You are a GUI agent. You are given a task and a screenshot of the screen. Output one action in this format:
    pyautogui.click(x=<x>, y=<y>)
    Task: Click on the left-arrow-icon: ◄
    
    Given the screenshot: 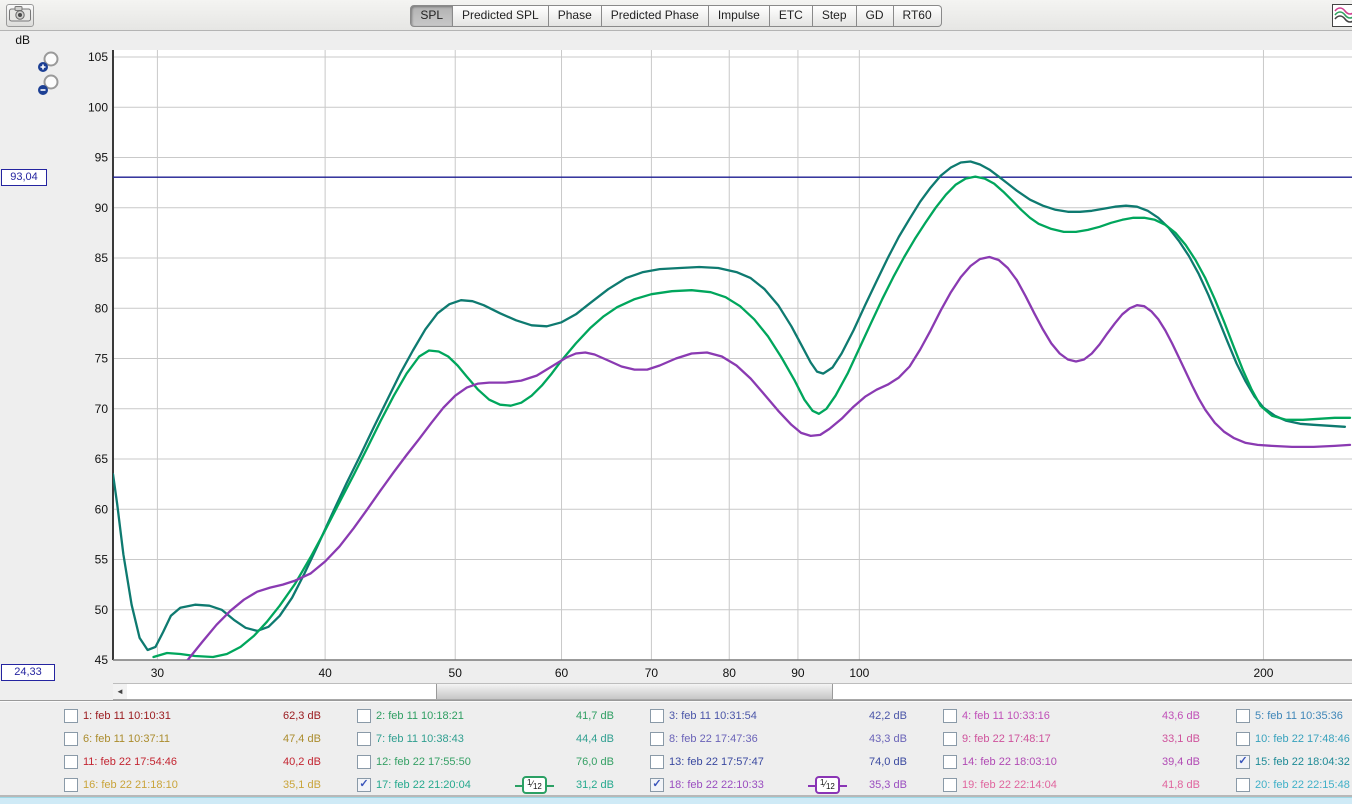 What is the action you would take?
    pyautogui.click(x=120, y=691)
    